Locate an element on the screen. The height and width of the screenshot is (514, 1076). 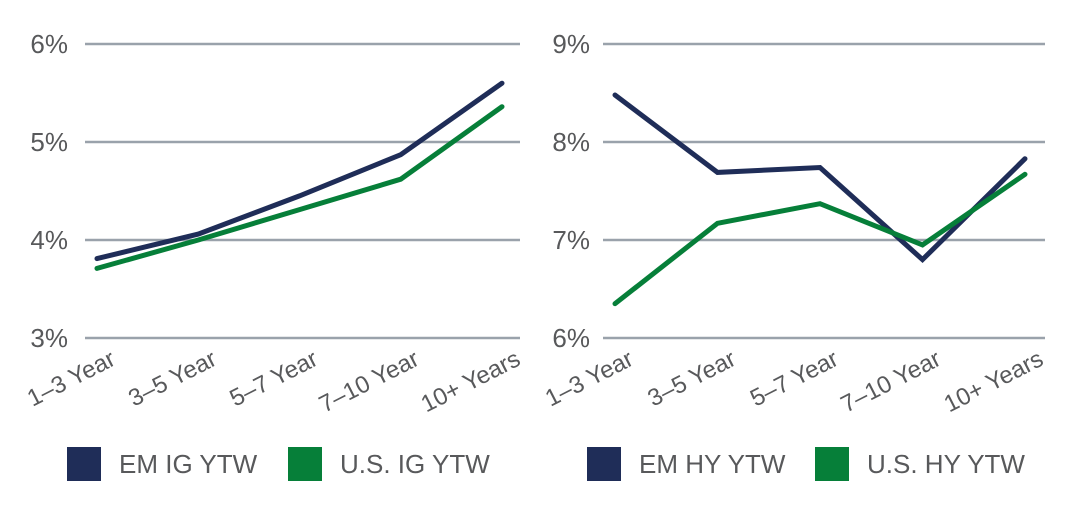
legend-label-us-ig-ytw: U.S. IG YTW is located at coordinates (415, 464).